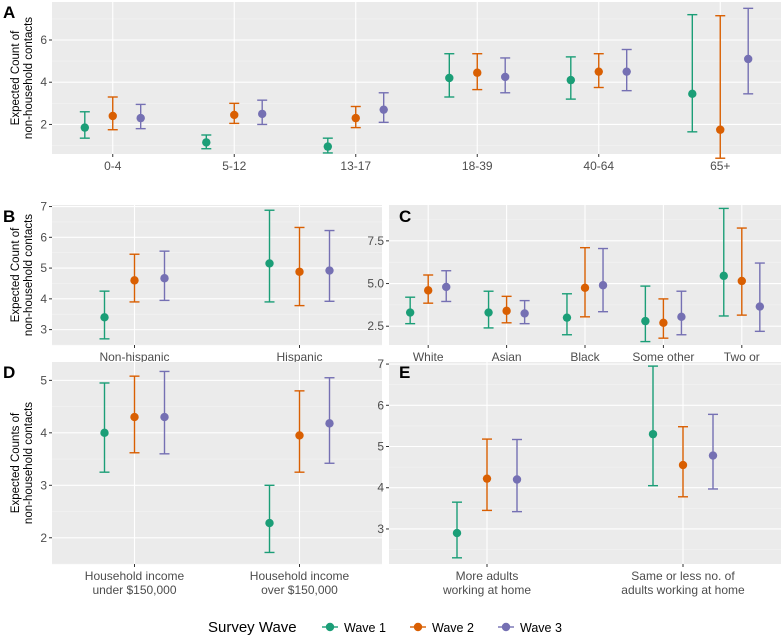 The width and height of the screenshot is (784, 644). I want to click on x-tick-label: Hispanic, so click(299, 357).